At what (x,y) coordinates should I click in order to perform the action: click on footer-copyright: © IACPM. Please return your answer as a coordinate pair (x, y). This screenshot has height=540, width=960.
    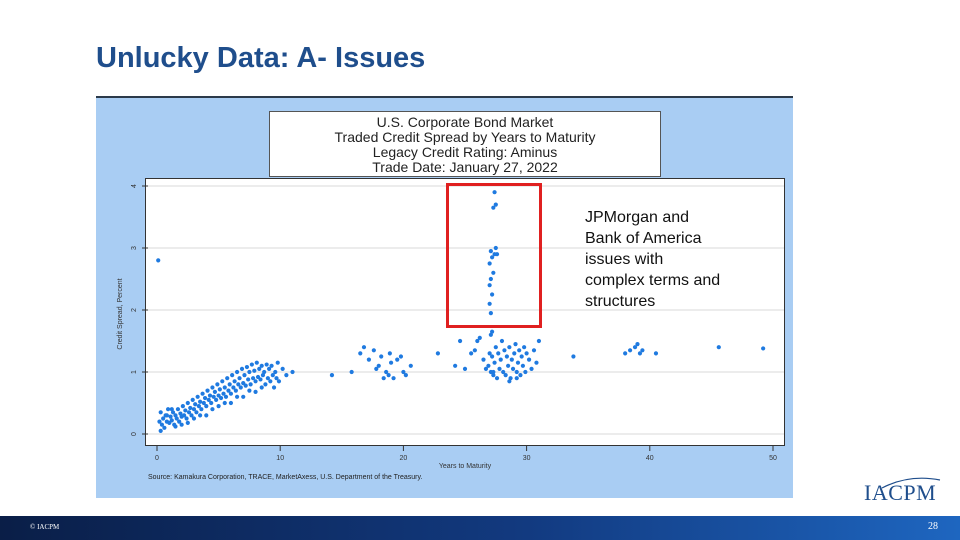
    Looking at the image, I should click on (45, 527).